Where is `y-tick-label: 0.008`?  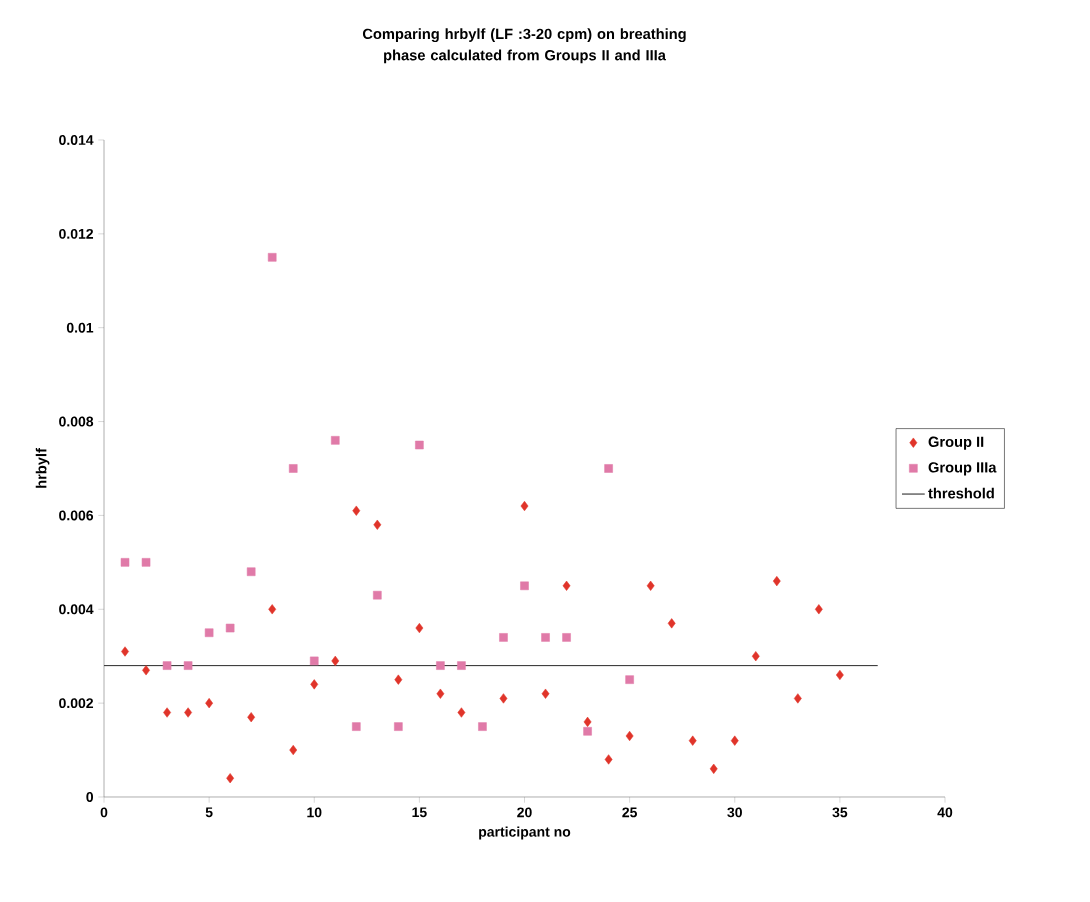 y-tick-label: 0.008 is located at coordinates (76, 421).